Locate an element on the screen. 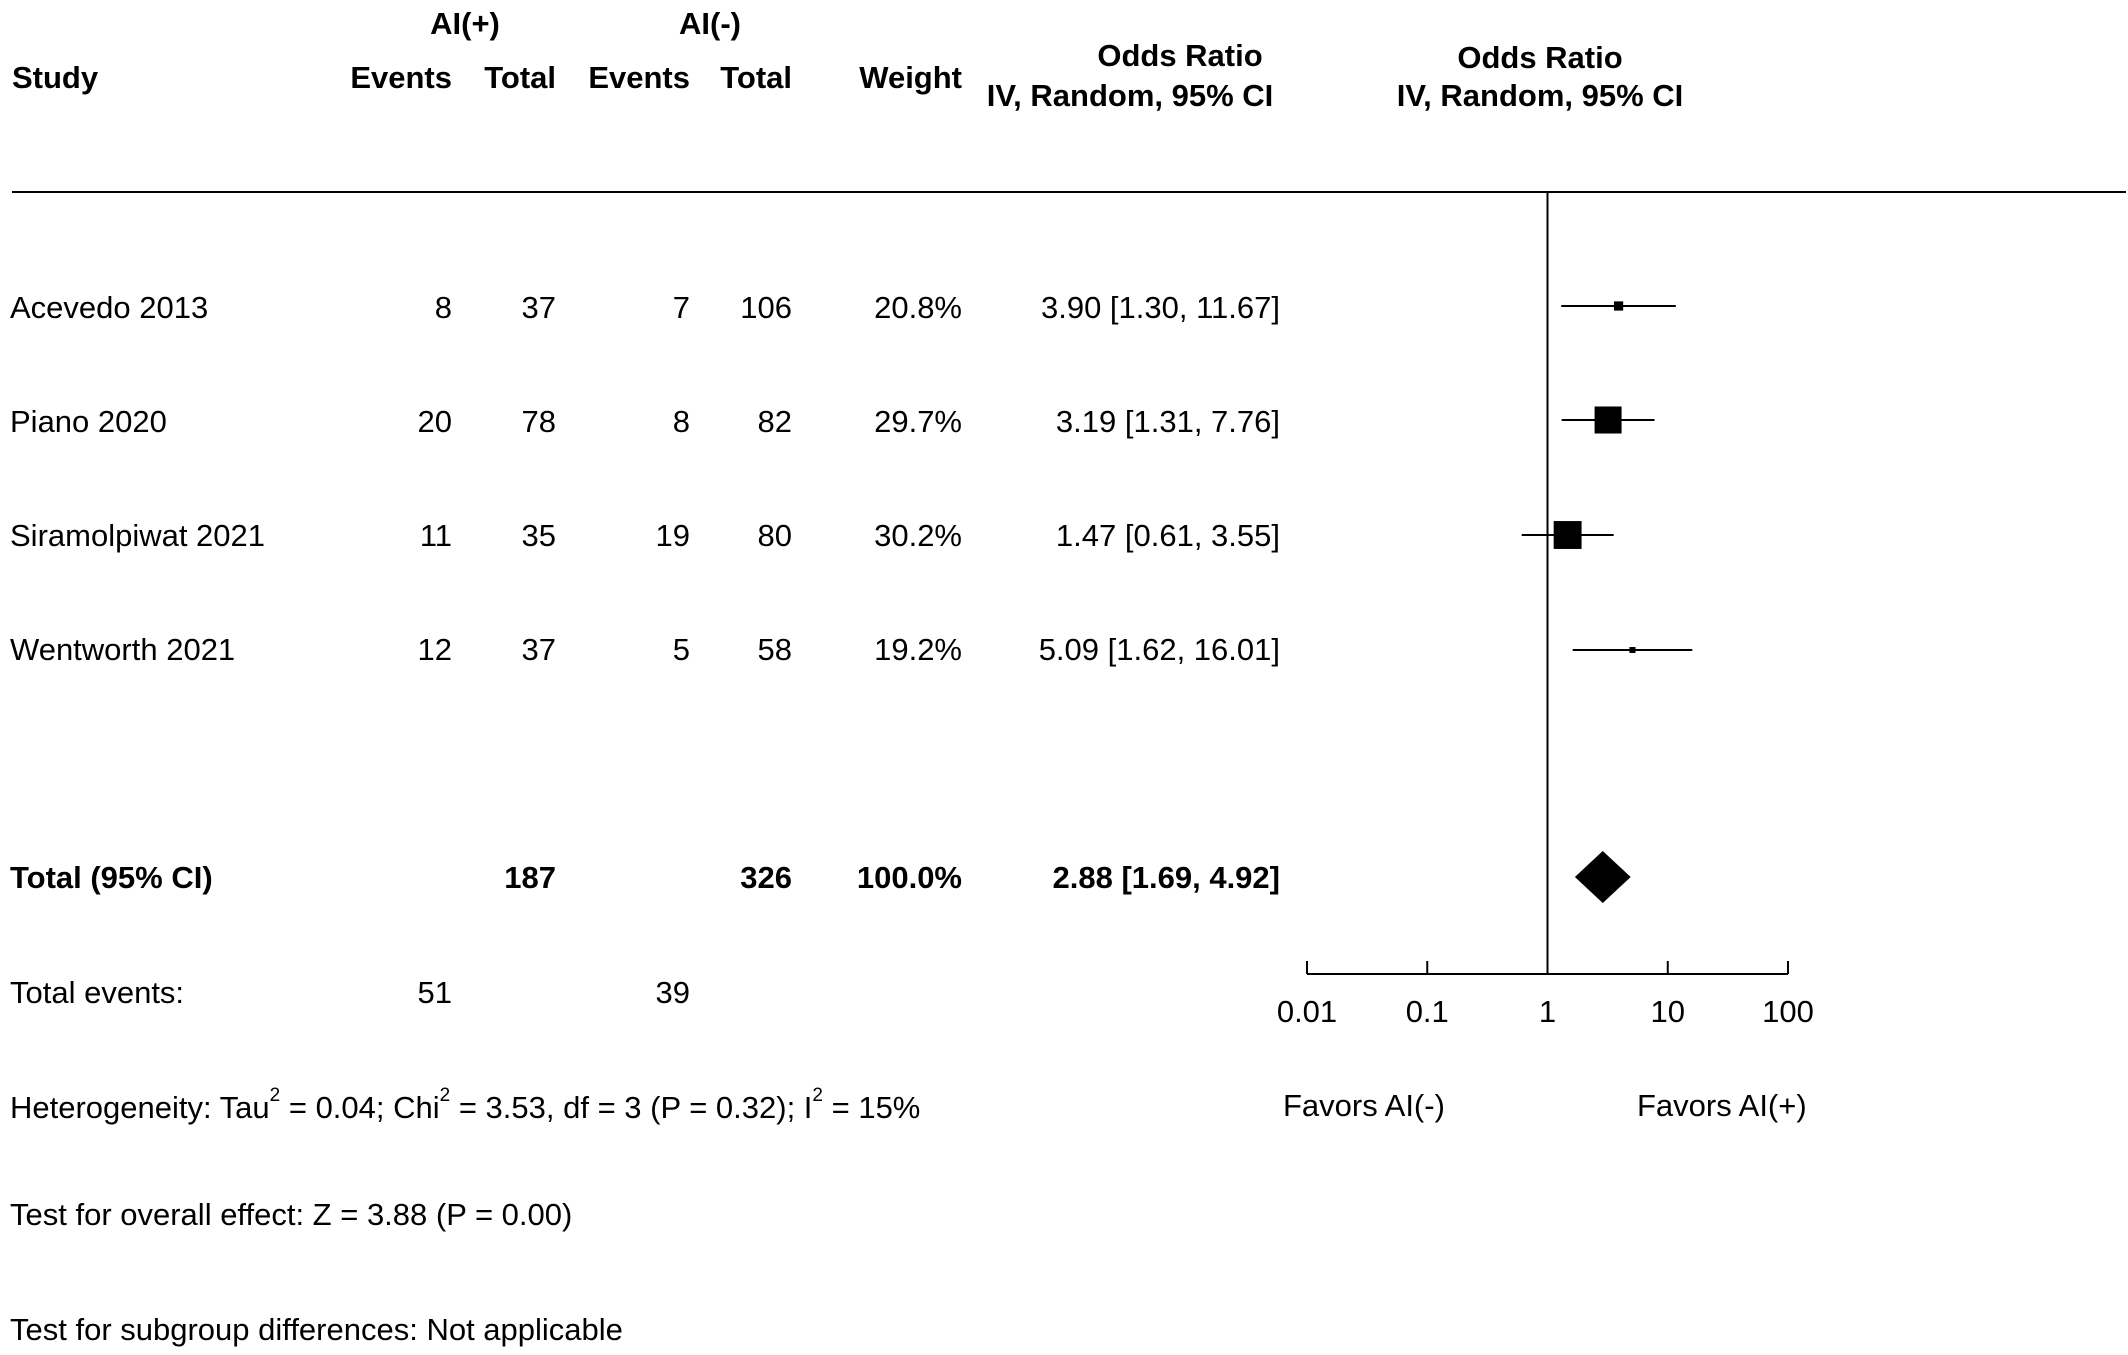 The height and width of the screenshot is (1355, 2128). x-tick-label: 10 is located at coordinates (1667, 1011).